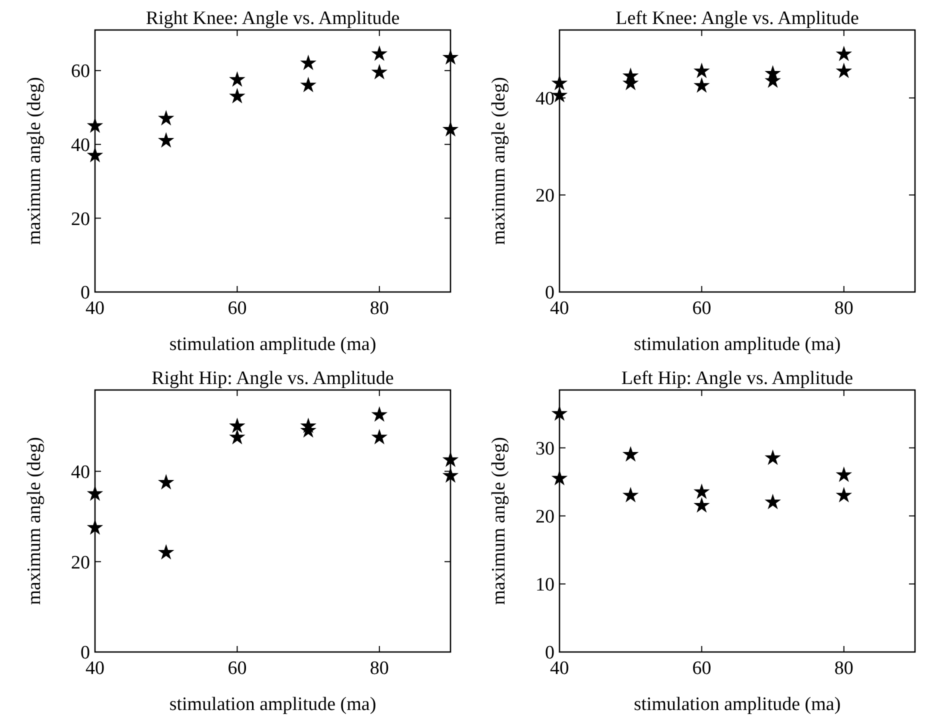  I want to click on y-tick-label: 30, so click(545, 449).